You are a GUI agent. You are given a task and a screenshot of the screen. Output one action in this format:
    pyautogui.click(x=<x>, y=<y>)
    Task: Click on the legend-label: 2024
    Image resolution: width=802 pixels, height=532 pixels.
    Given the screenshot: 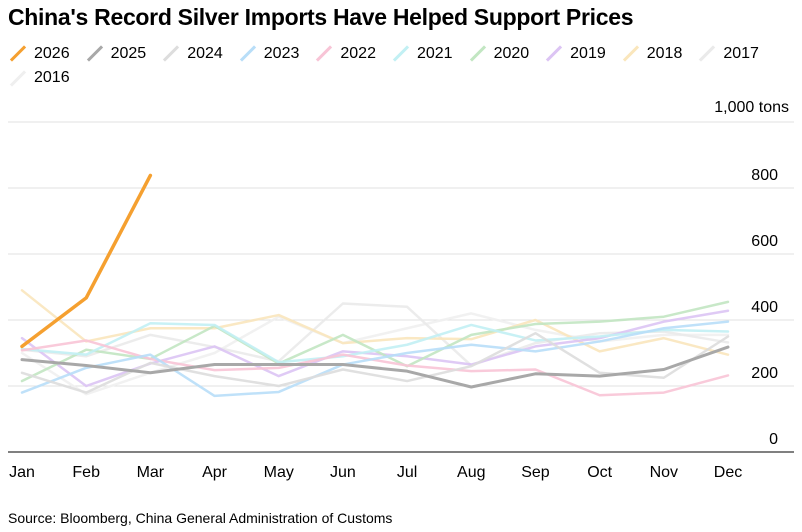 What is the action you would take?
    pyautogui.click(x=205, y=53)
    